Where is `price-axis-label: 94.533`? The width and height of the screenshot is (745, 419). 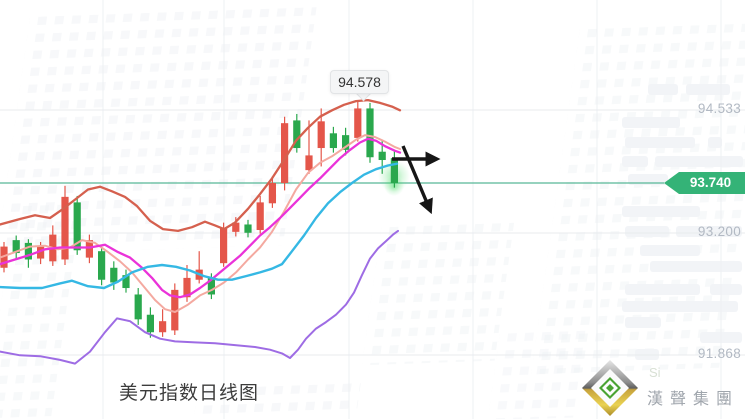 price-axis-label: 94.533 is located at coordinates (719, 108).